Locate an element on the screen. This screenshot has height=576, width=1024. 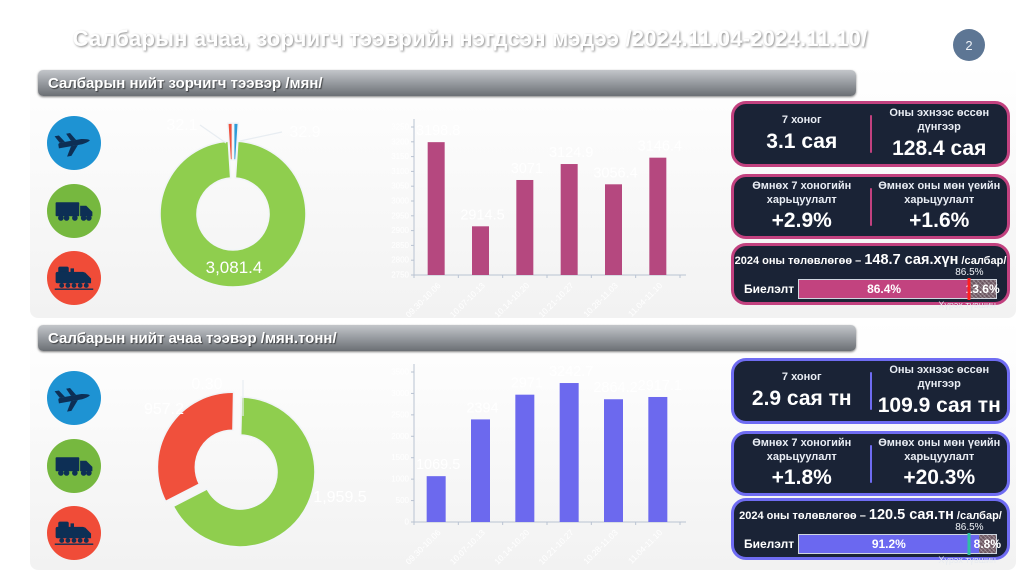
progress-fill: 91.2% is located at coordinates (889, 544).